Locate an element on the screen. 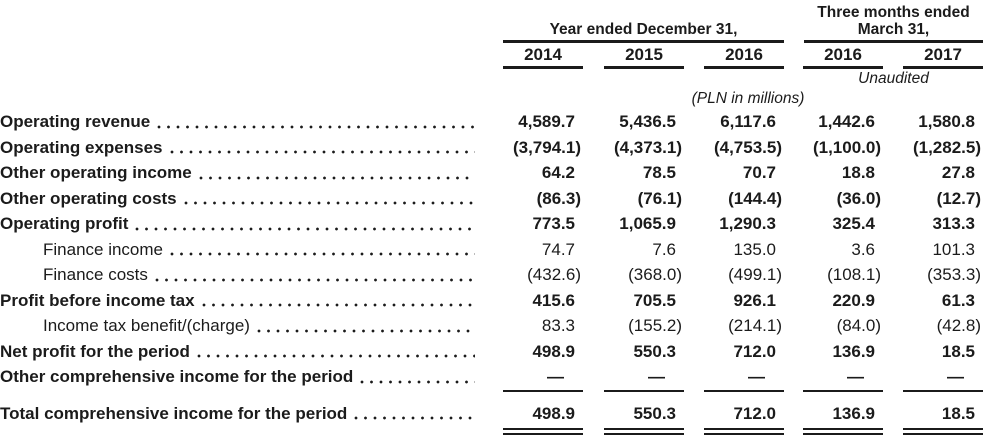 The height and width of the screenshot is (438, 993). column-group-three-months: Three months ended March 31, is located at coordinates (883, 23).